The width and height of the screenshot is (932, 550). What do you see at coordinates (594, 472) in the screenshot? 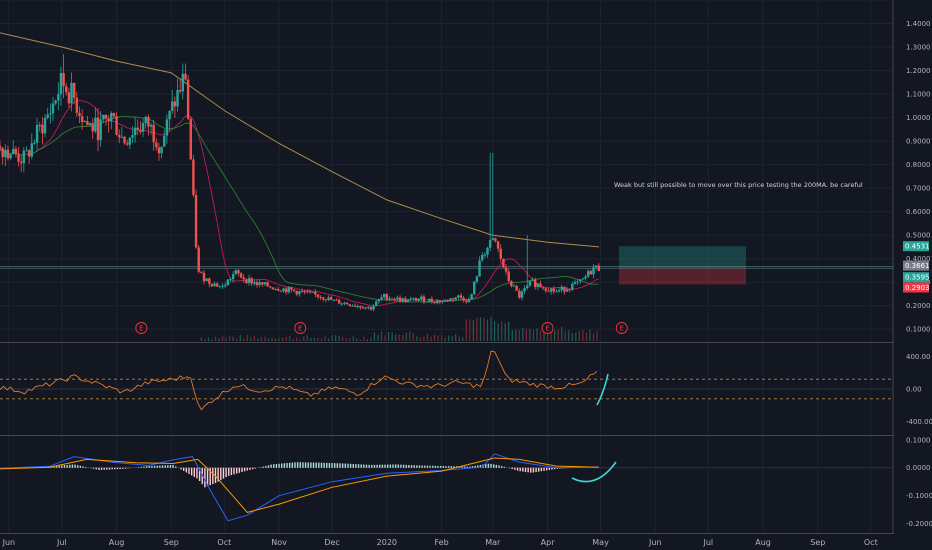
I see `drawing-arc-macd` at bounding box center [594, 472].